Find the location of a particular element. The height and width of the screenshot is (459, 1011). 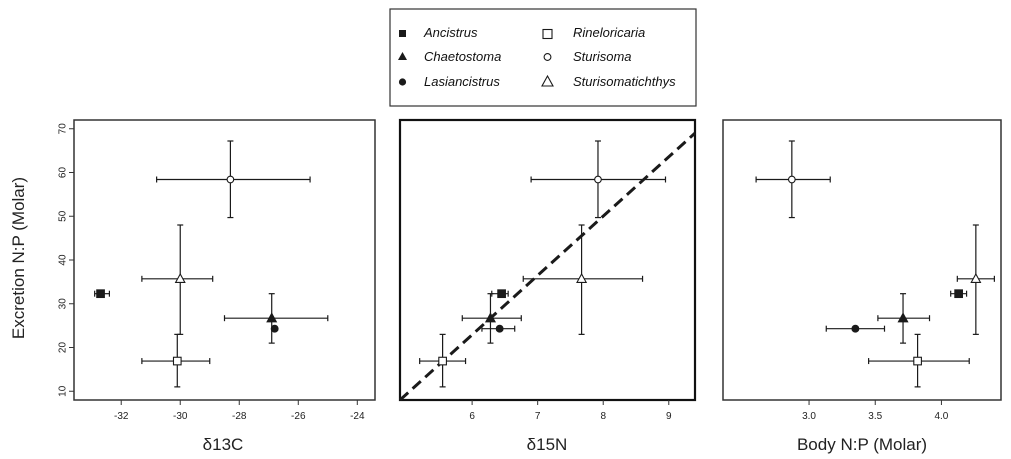

legend-label-sturisoma: Sturisoma is located at coordinates (602, 56).